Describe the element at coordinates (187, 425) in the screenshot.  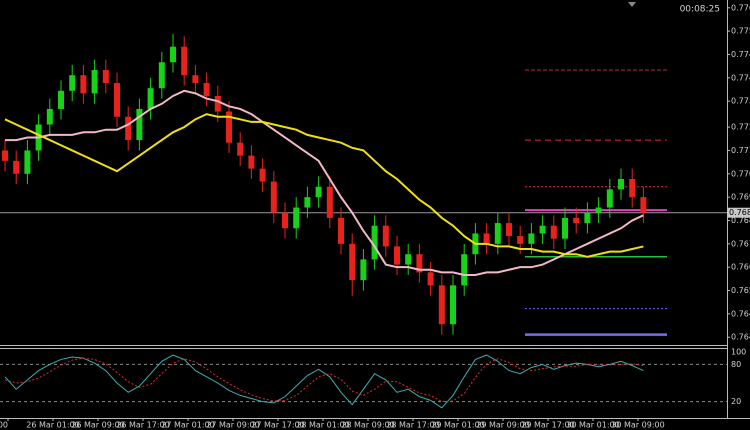
I see `x-tick-label: 27 Mar 01:00` at that location.